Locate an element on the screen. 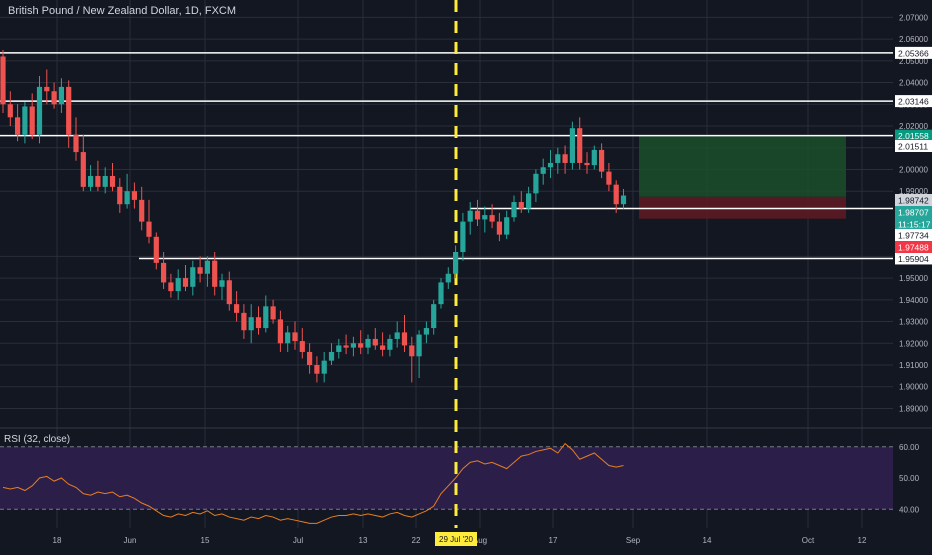 The height and width of the screenshot is (555, 932). time-tick-label: 18 is located at coordinates (57, 540).